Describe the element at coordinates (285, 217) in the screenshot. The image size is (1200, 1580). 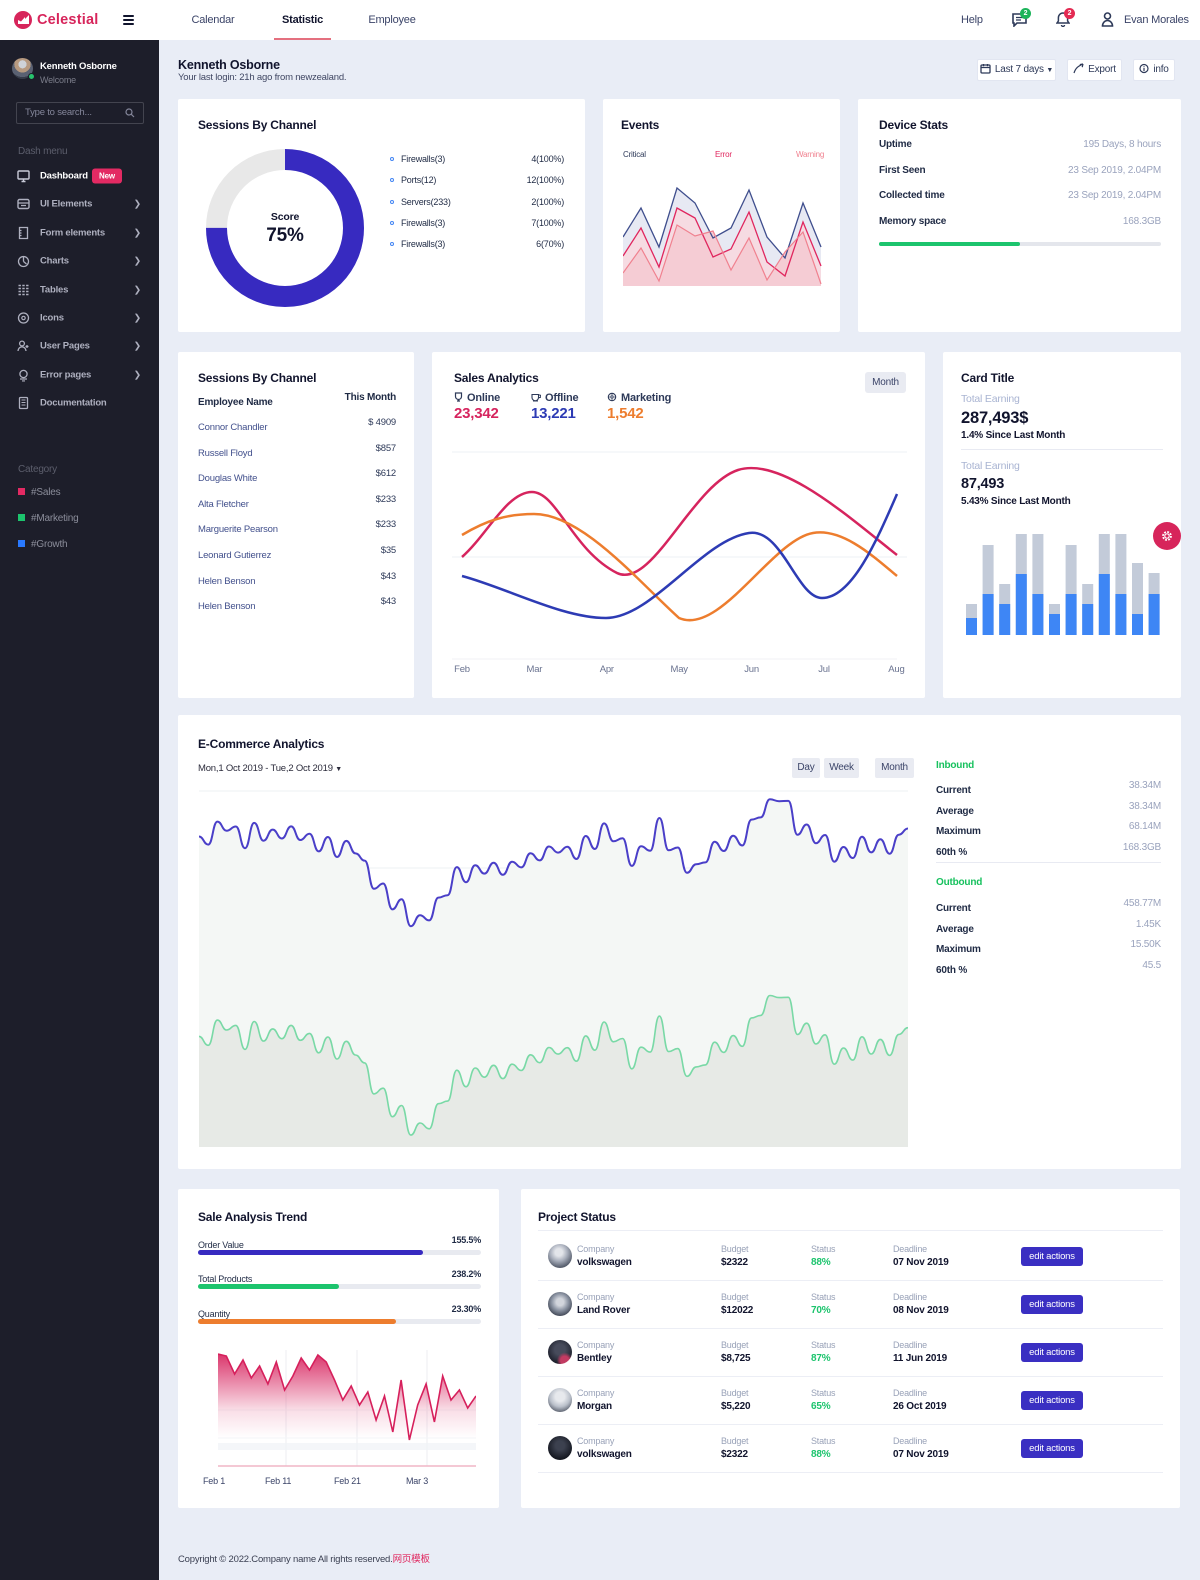
I see `svg-text: Score` at that location.